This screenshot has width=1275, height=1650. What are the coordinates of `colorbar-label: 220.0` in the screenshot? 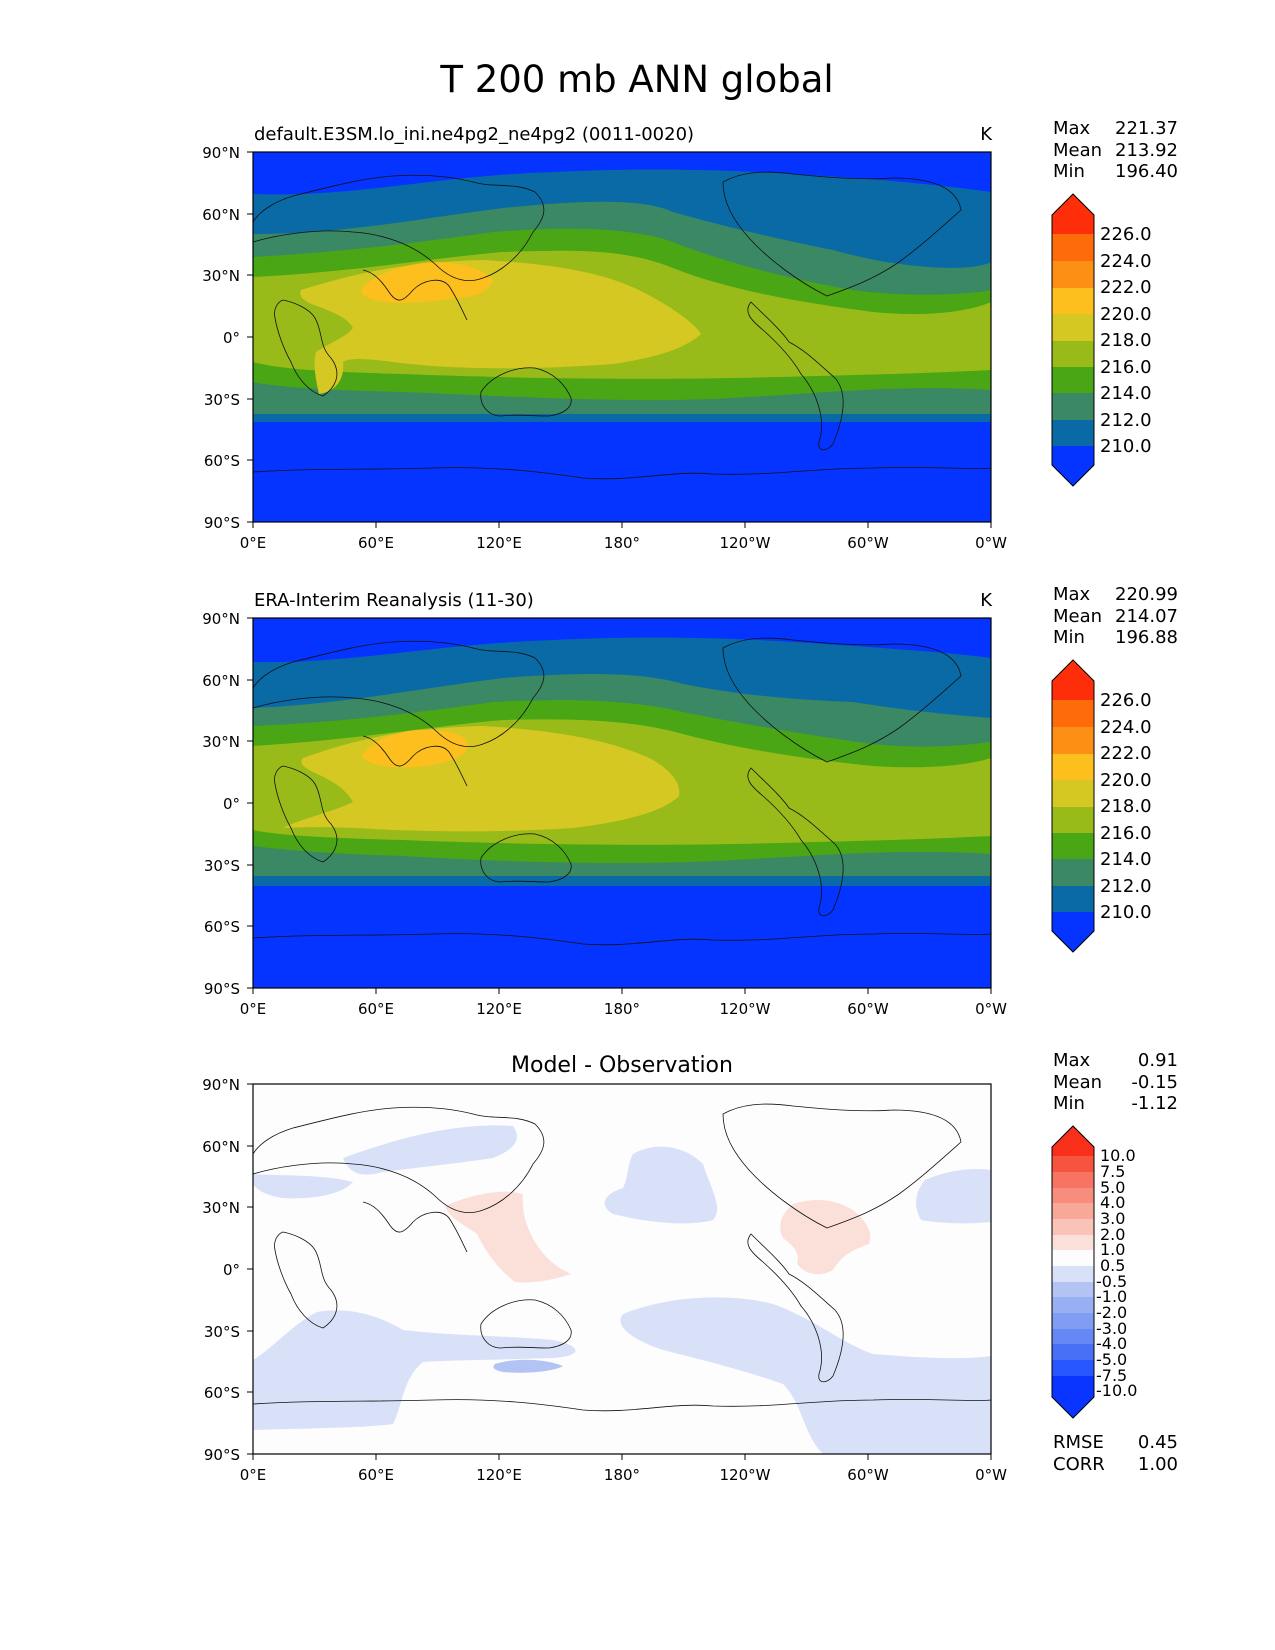 It's located at (1126, 314).